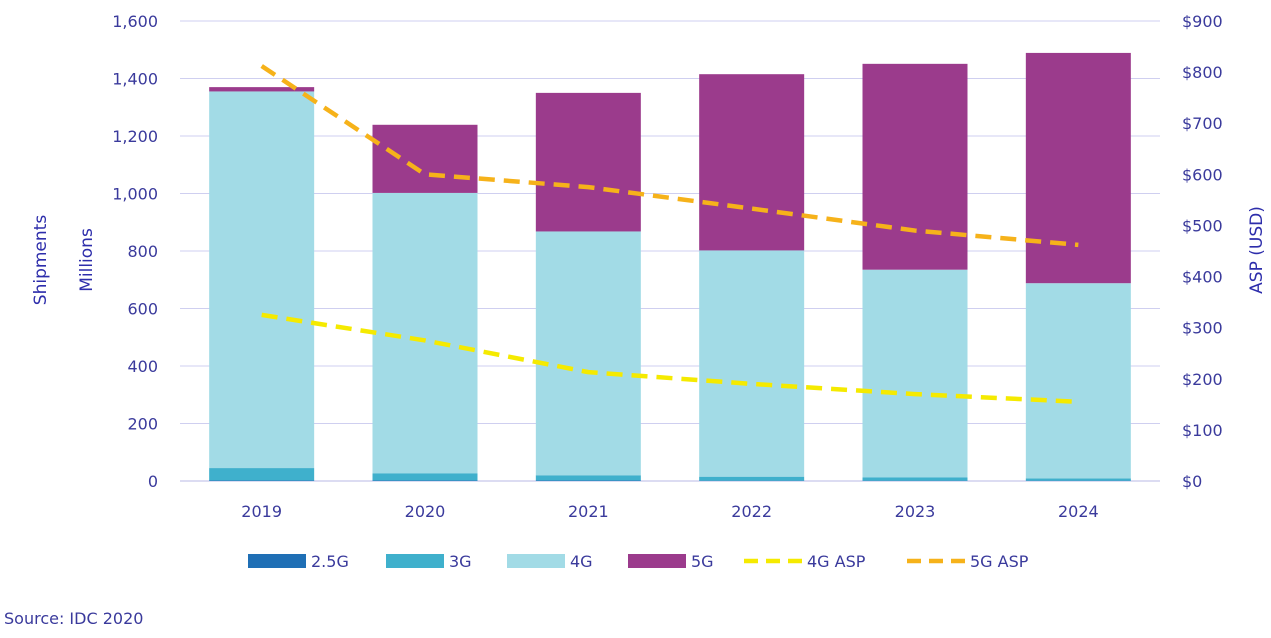 The width and height of the screenshot is (1271, 638). Describe the element at coordinates (1202, 430) in the screenshot. I see `y2-tick-label: $100` at that location.